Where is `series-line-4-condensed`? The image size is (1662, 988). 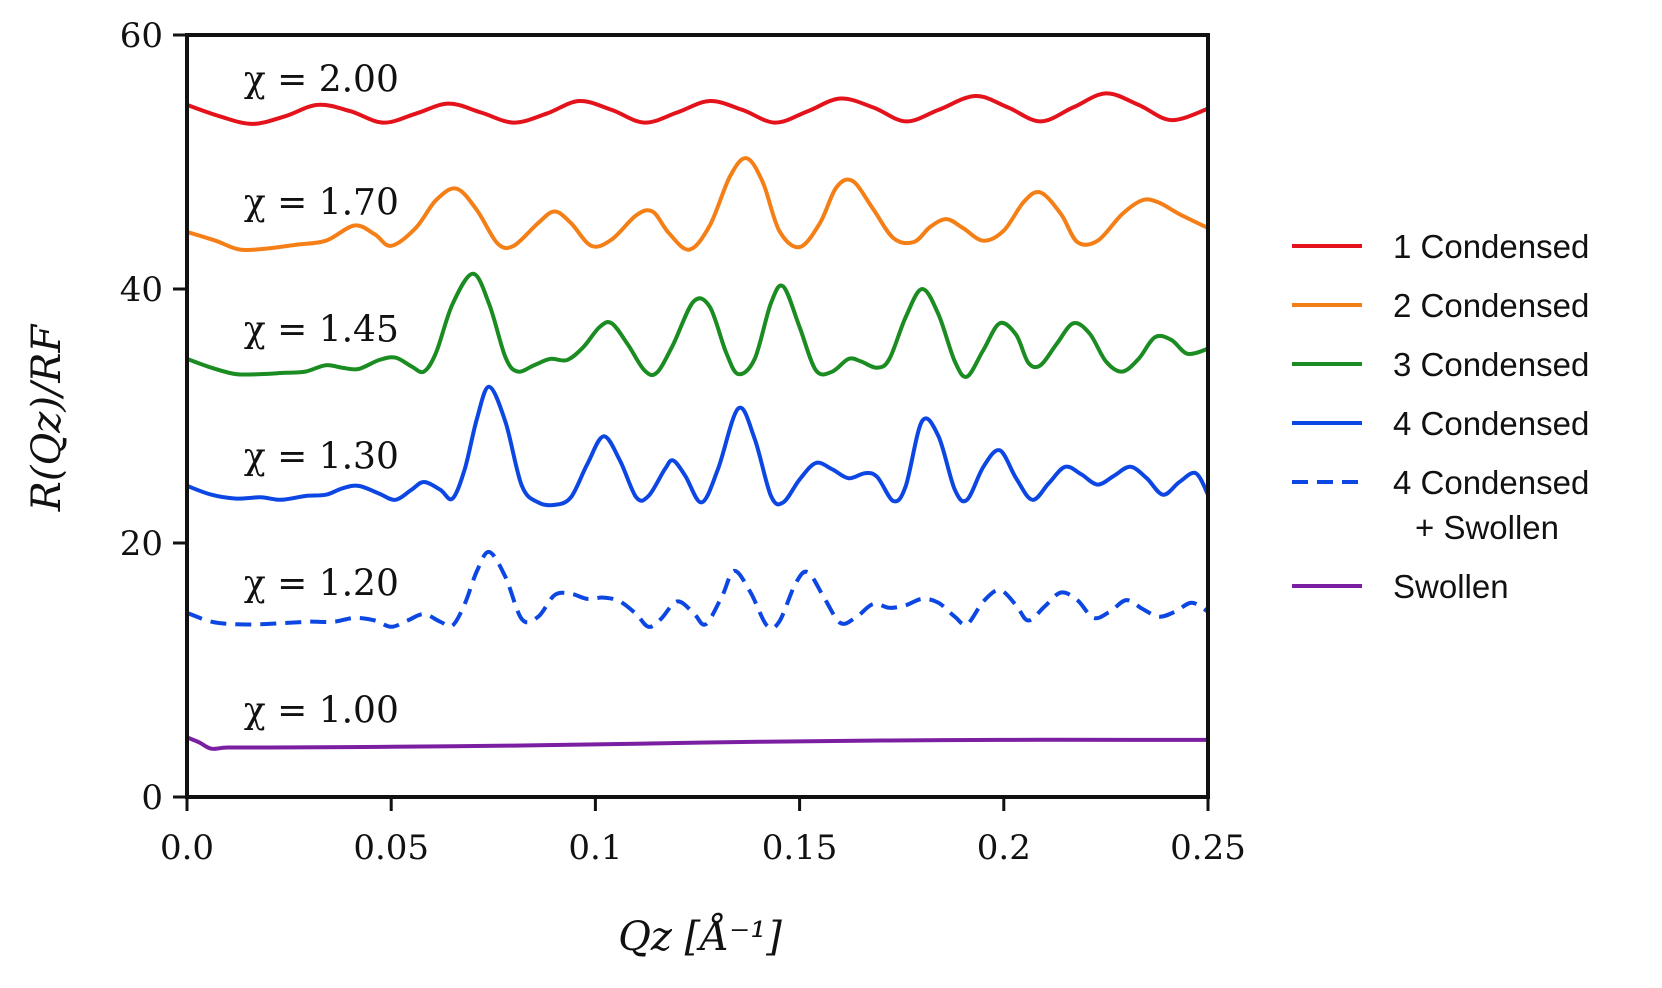 series-line-4-condensed is located at coordinates (697, 446).